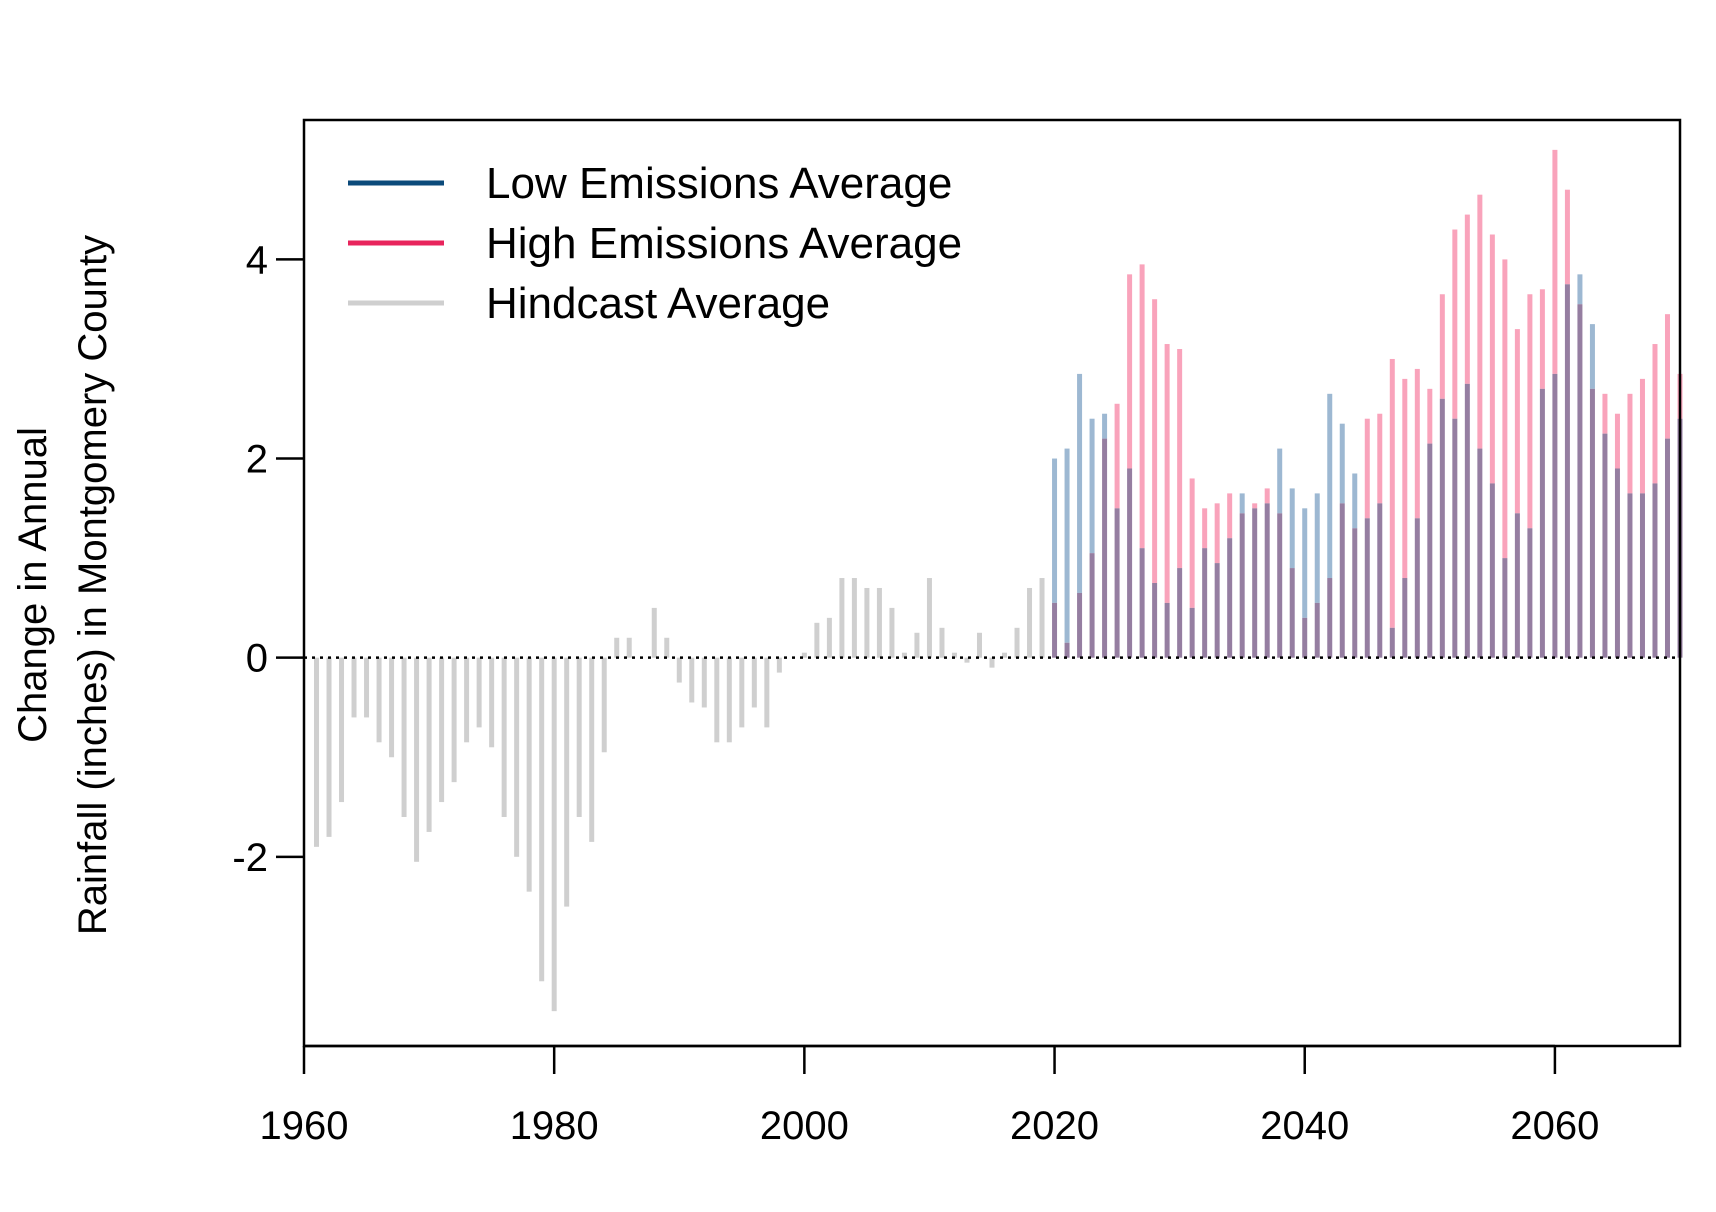  Describe the element at coordinates (804, 1126) in the screenshot. I see `x-tick-label: 2000` at that location.